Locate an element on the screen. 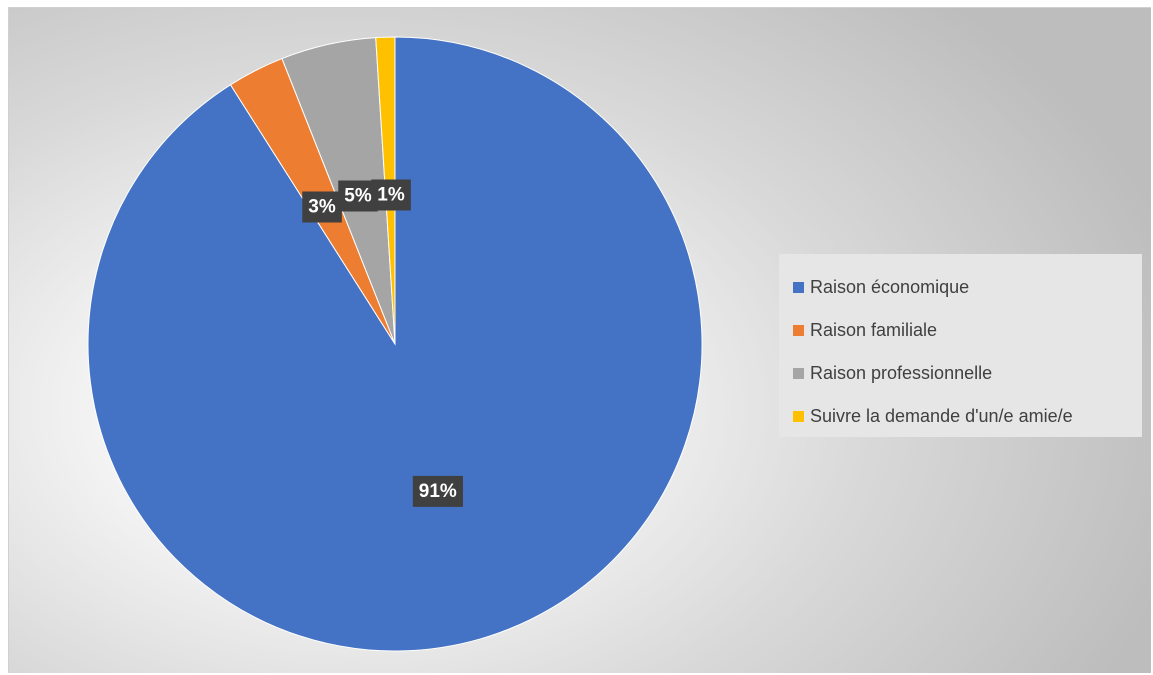 This screenshot has width=1153, height=675. legend-swatch-suivre-la-demande is located at coordinates (798, 416).